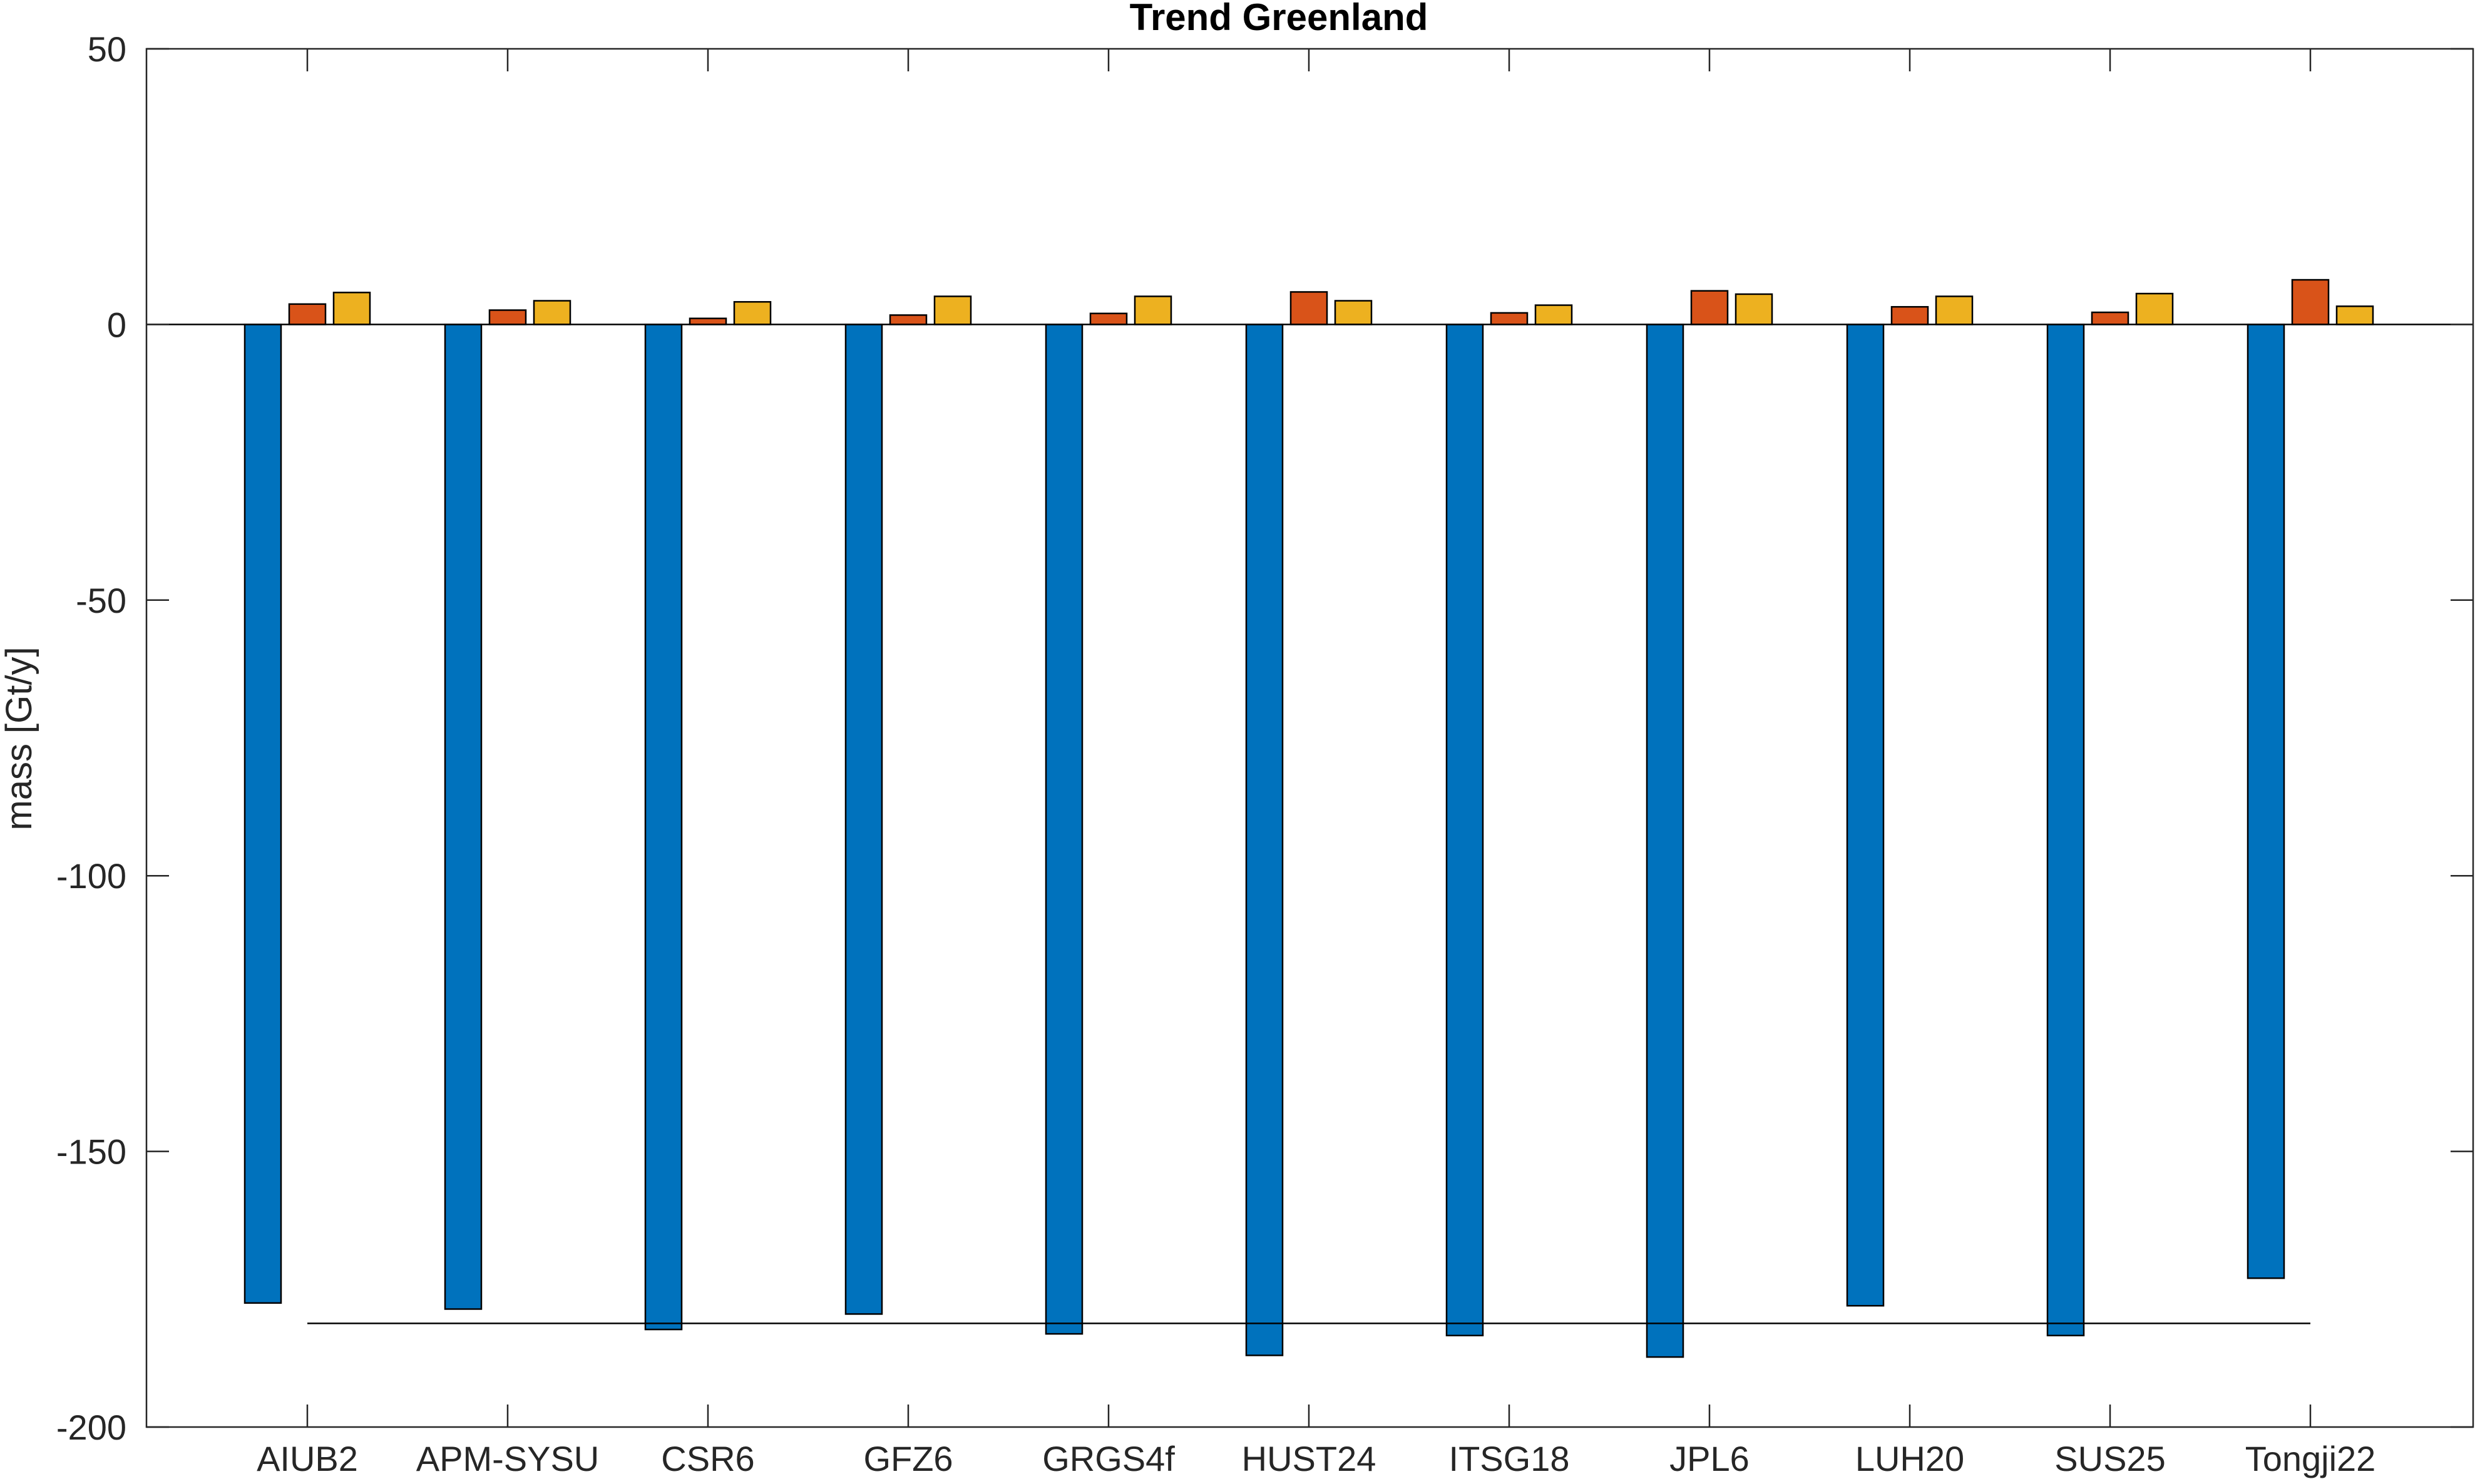 The width and height of the screenshot is (2475, 1484). I want to click on bar-series-1-apm-sysu, so click(463, 817).